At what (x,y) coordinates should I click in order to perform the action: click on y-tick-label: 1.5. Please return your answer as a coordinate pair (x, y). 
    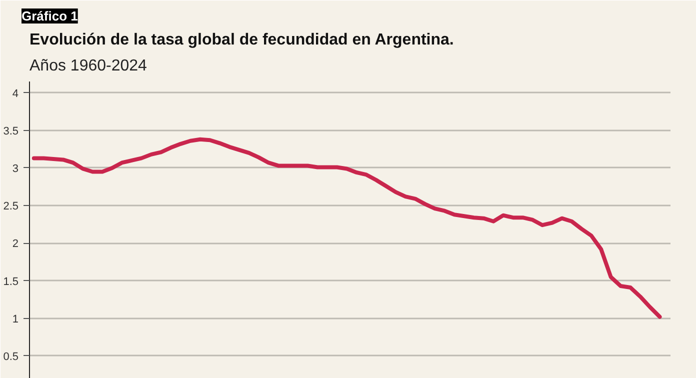
    Looking at the image, I should click on (11, 282).